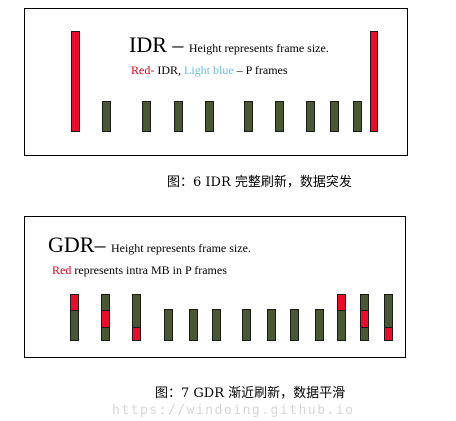  Describe the element at coordinates (259, 182) in the screenshot. I see `idr-caption: 图：6 IDR 完整刷新，数据突发` at that location.